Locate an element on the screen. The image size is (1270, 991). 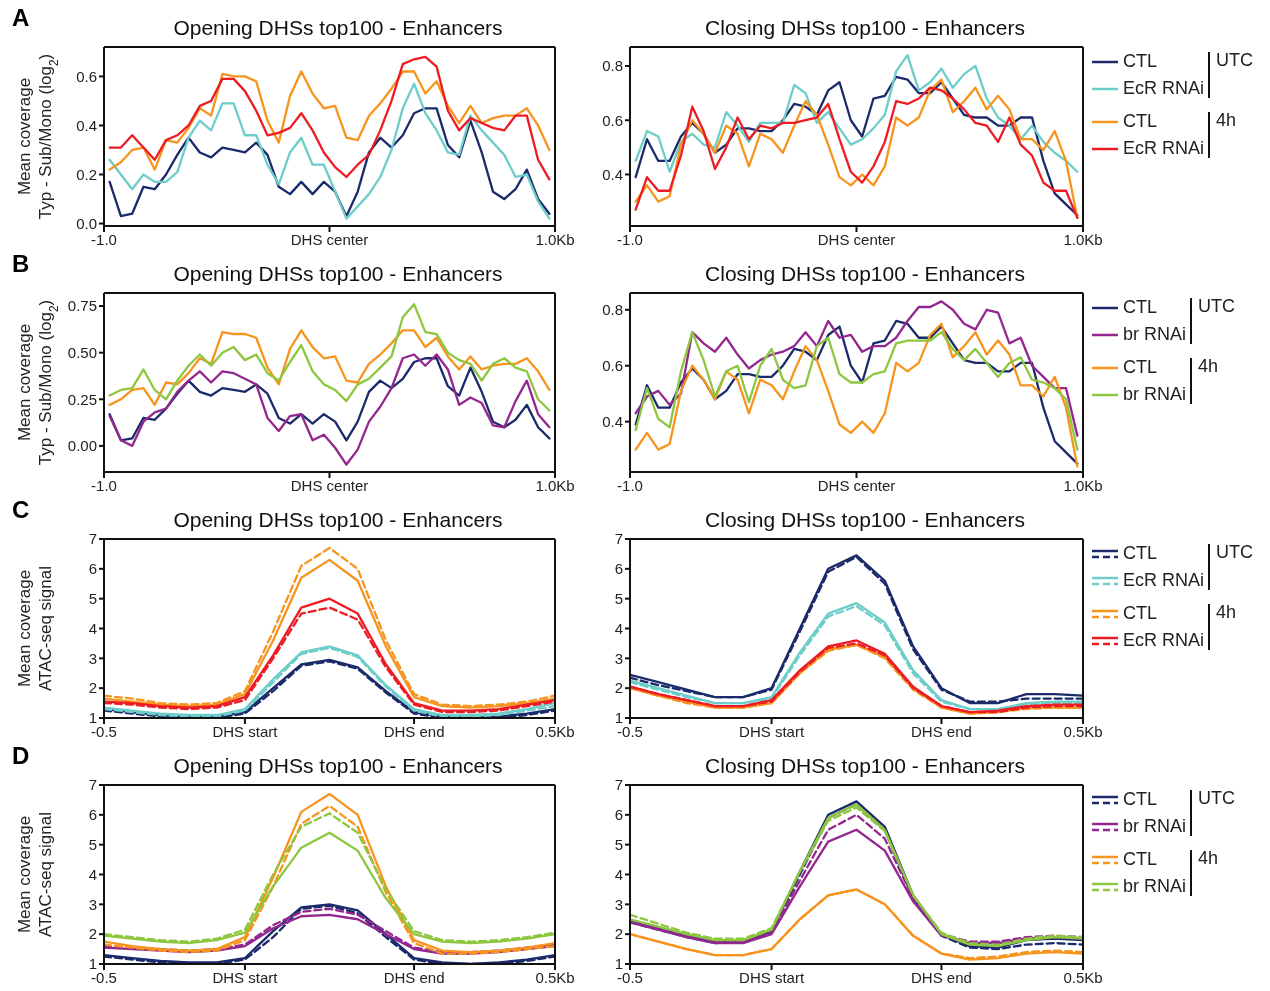
y-tick-label: 0.50 is located at coordinates (82, 352).